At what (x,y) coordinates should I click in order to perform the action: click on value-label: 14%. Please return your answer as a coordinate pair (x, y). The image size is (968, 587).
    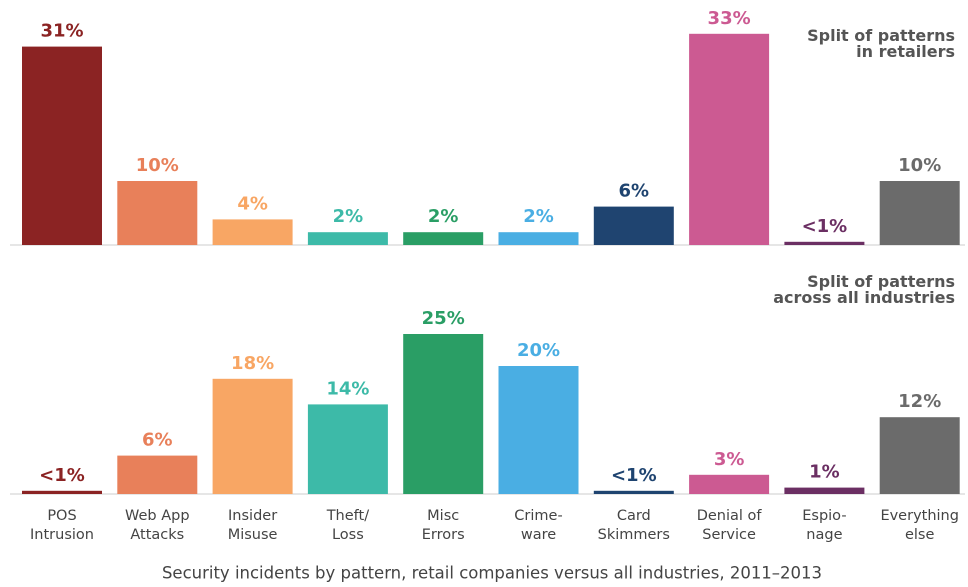
    Looking at the image, I should click on (347, 388).